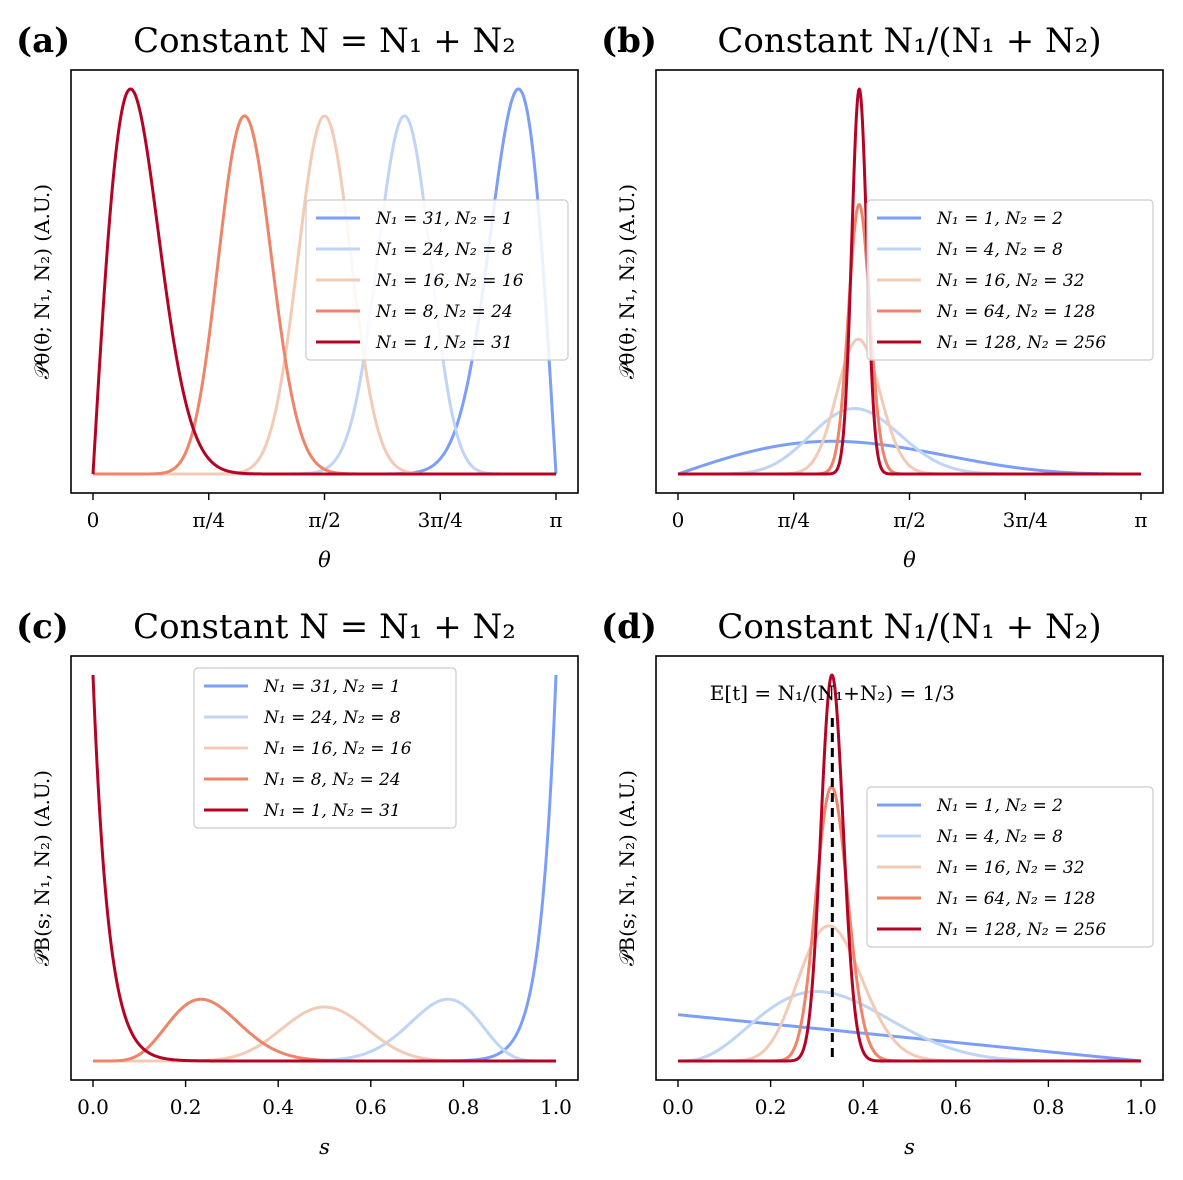 The image size is (1183, 1180). What do you see at coordinates (43, 41) in the screenshot?
I see `panel-tag: (a)` at bounding box center [43, 41].